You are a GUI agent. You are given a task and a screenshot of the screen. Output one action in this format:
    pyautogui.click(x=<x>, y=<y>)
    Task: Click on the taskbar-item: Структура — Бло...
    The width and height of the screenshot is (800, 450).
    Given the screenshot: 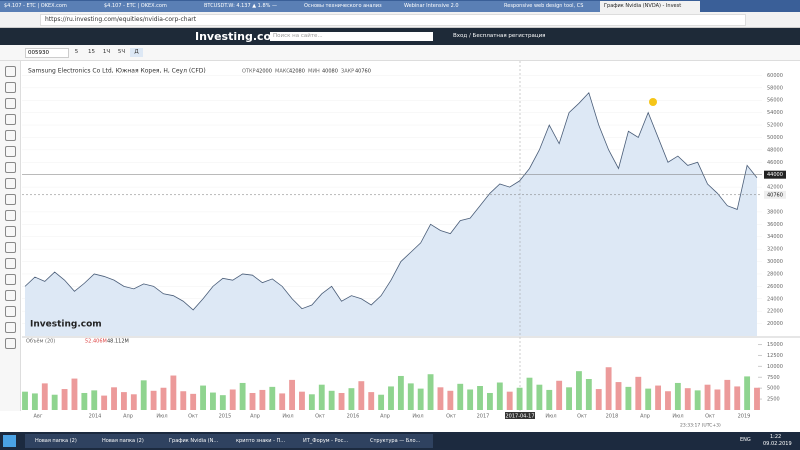 What is the action you would take?
    pyautogui.click(x=396, y=441)
    